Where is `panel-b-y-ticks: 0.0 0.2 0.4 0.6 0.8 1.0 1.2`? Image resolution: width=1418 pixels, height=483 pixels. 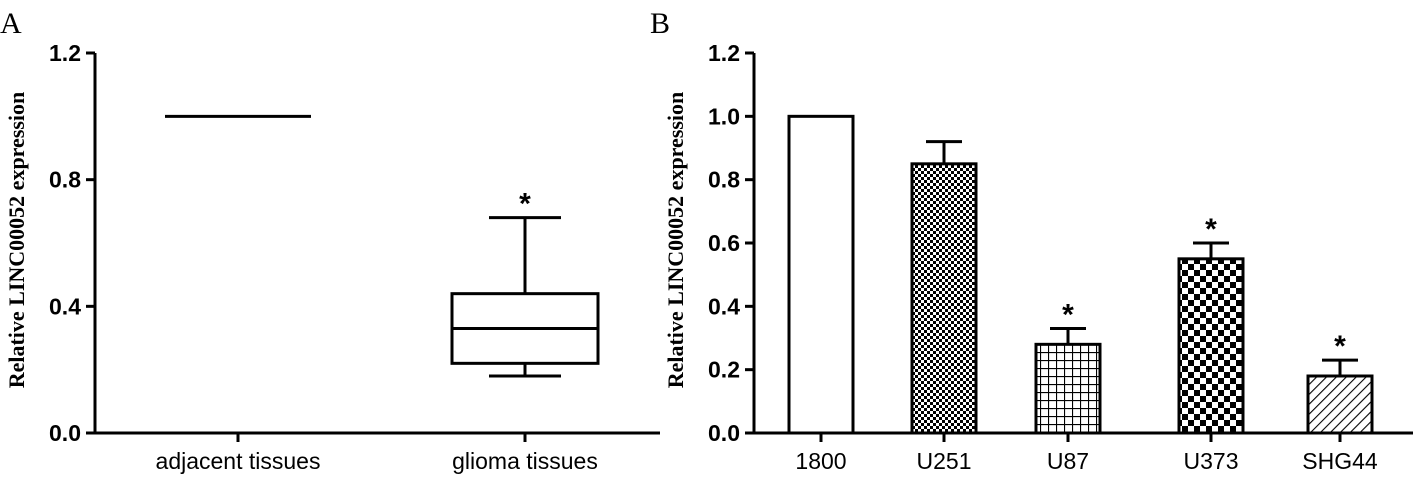
panel-b-y-ticks: 0.0 0.2 0.4 0.6 0.8 1.0 1.2 is located at coordinates (731, 243).